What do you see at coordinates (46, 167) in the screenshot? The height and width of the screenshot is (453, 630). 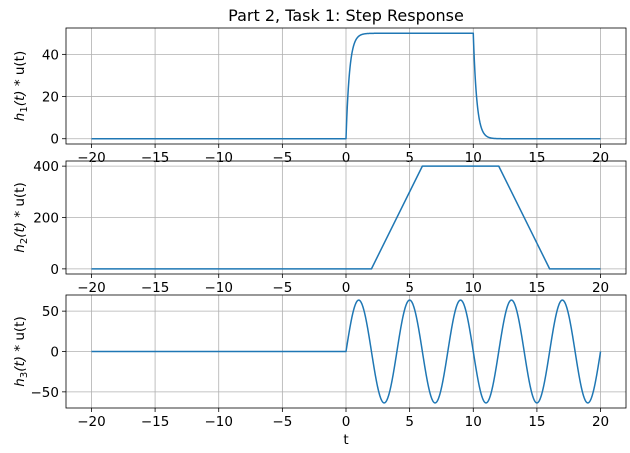 I see `y-tick-label: 400` at bounding box center [46, 167].